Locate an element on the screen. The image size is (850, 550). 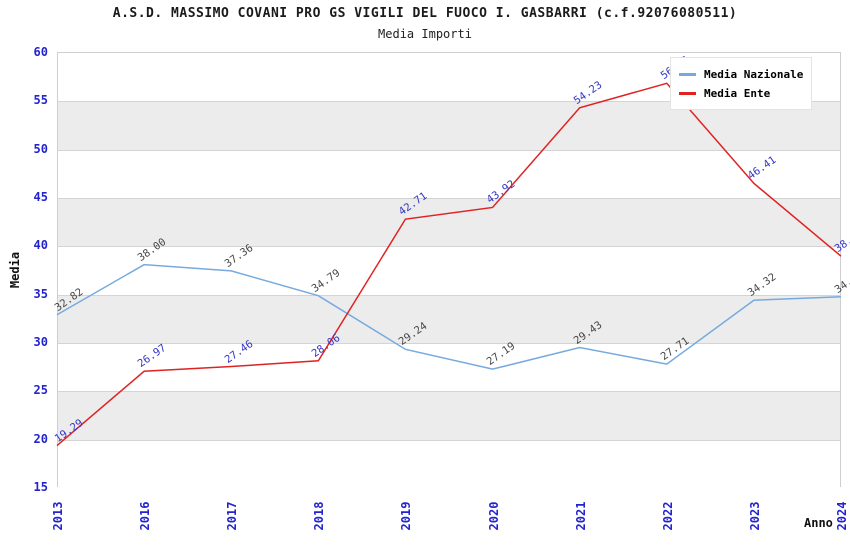
y-tick-label: 50 is located at coordinates (40, 148).